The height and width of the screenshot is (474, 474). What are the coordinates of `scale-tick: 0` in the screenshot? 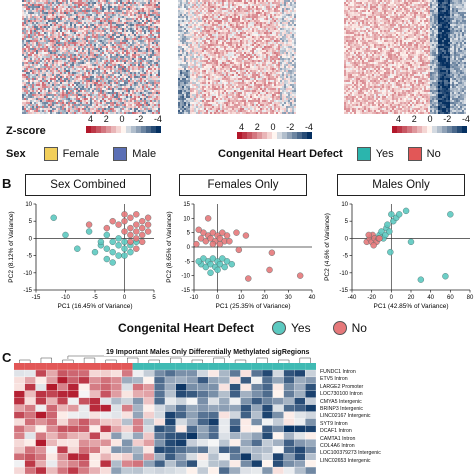 It's located at (430, 119).